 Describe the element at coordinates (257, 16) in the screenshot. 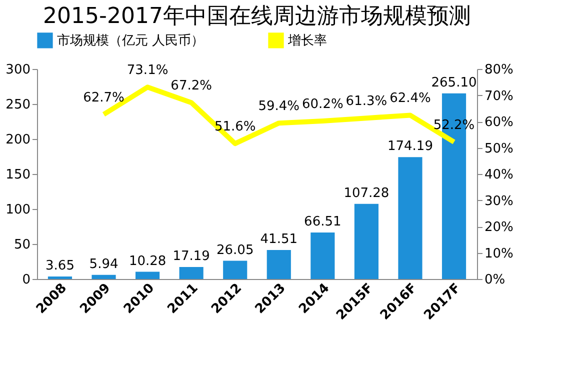

I see `chart-title: 2015-2017年中国在线周边游市场规模预测` at that location.